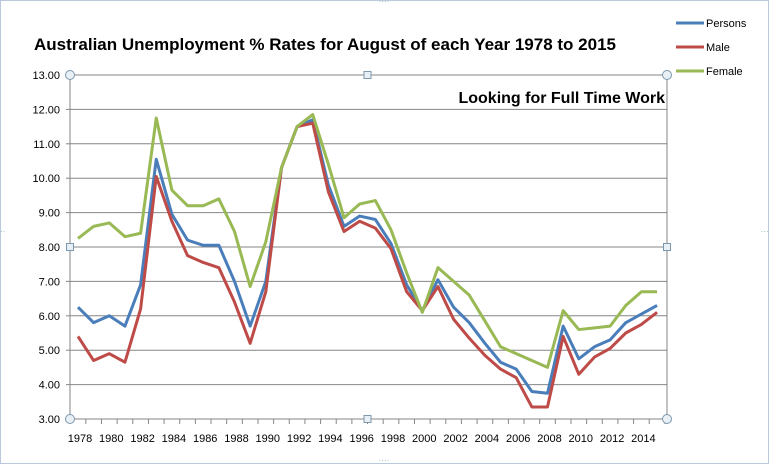  Describe the element at coordinates (424, 439) in the screenshot. I see `x-tick-label: 2000` at that location.